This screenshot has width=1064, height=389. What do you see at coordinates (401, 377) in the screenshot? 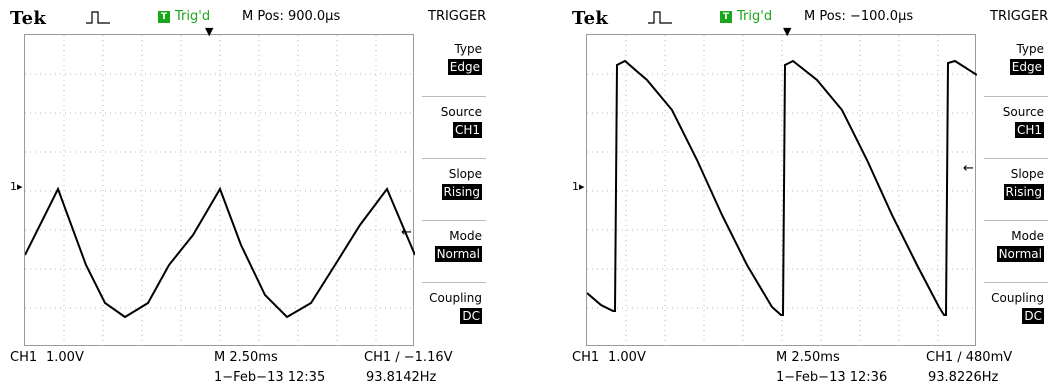
I see `frequency-readout: 93.8142Hz` at bounding box center [401, 377].